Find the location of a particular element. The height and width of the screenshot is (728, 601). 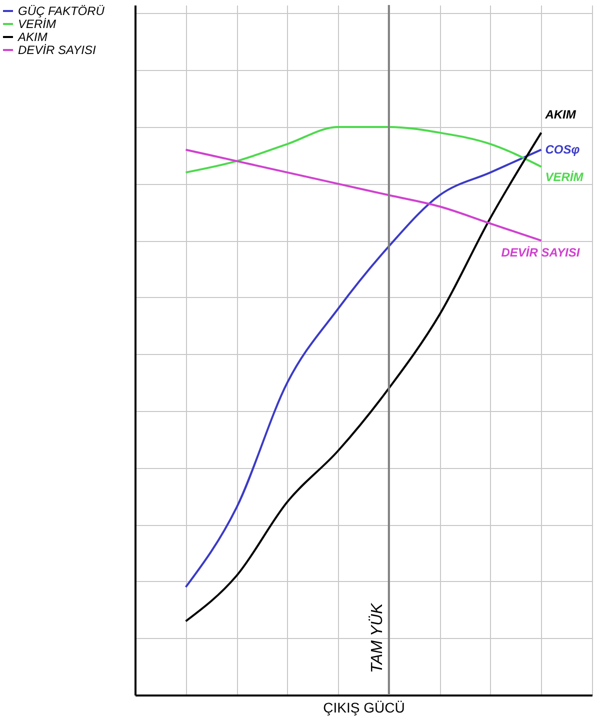

annotation: TAM YÜK is located at coordinates (377, 637).